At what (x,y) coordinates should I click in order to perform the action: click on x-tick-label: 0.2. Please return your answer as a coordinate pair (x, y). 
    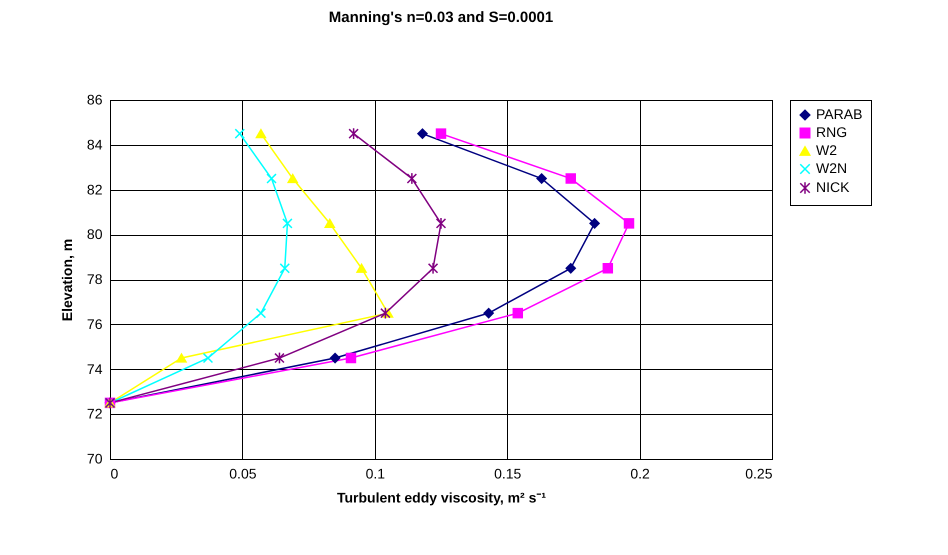
    Looking at the image, I should click on (640, 474).